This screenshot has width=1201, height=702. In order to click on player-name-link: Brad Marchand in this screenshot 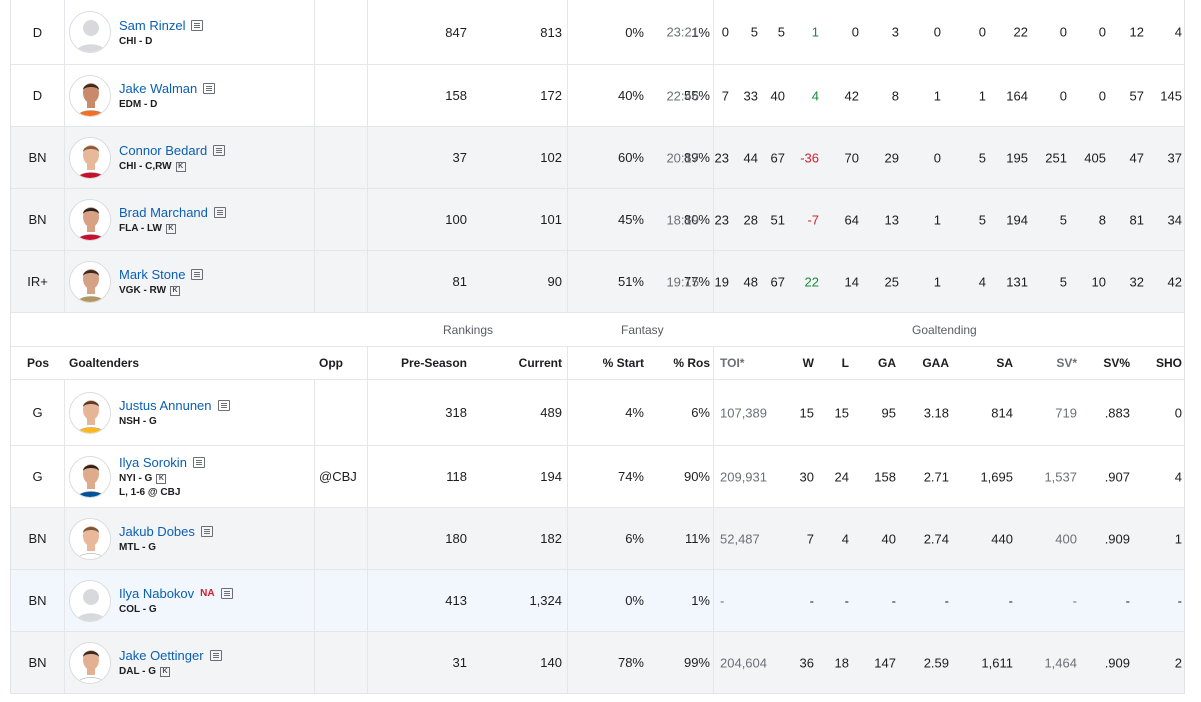, I will do `click(163, 212)`.